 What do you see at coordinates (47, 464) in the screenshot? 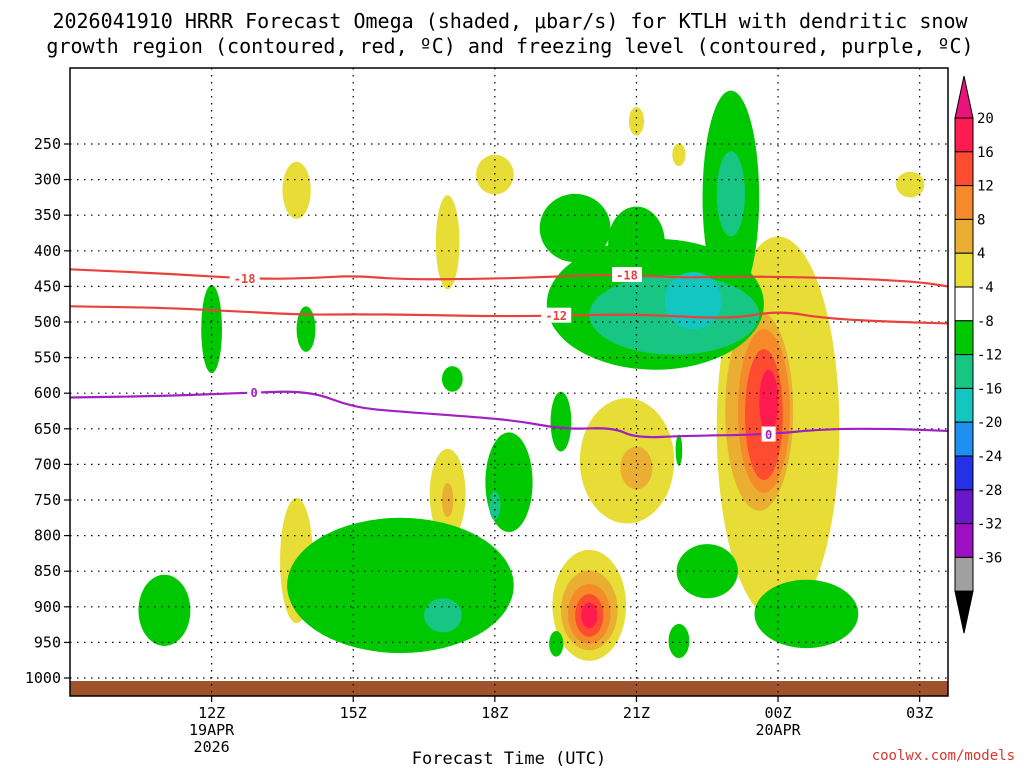
I see `y-tick-label-700: 700` at bounding box center [47, 464].